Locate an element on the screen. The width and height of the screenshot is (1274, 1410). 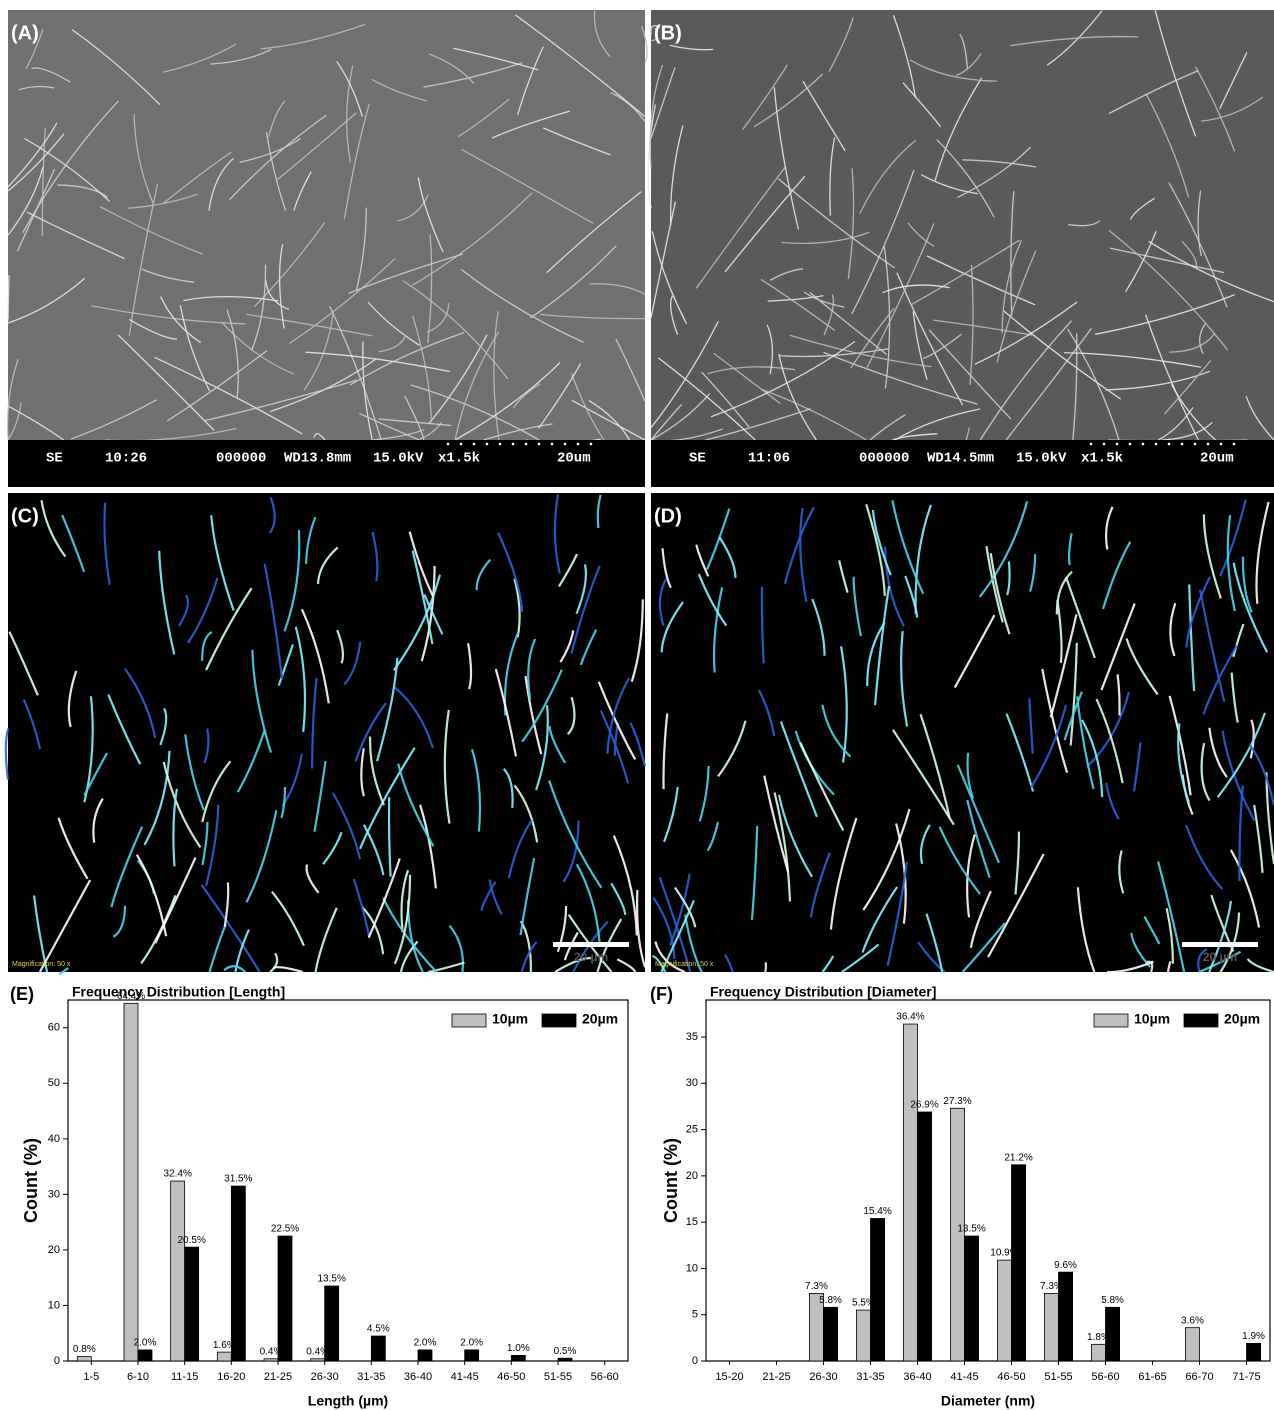
y-tick-label: 40 is located at coordinates (54, 1139).